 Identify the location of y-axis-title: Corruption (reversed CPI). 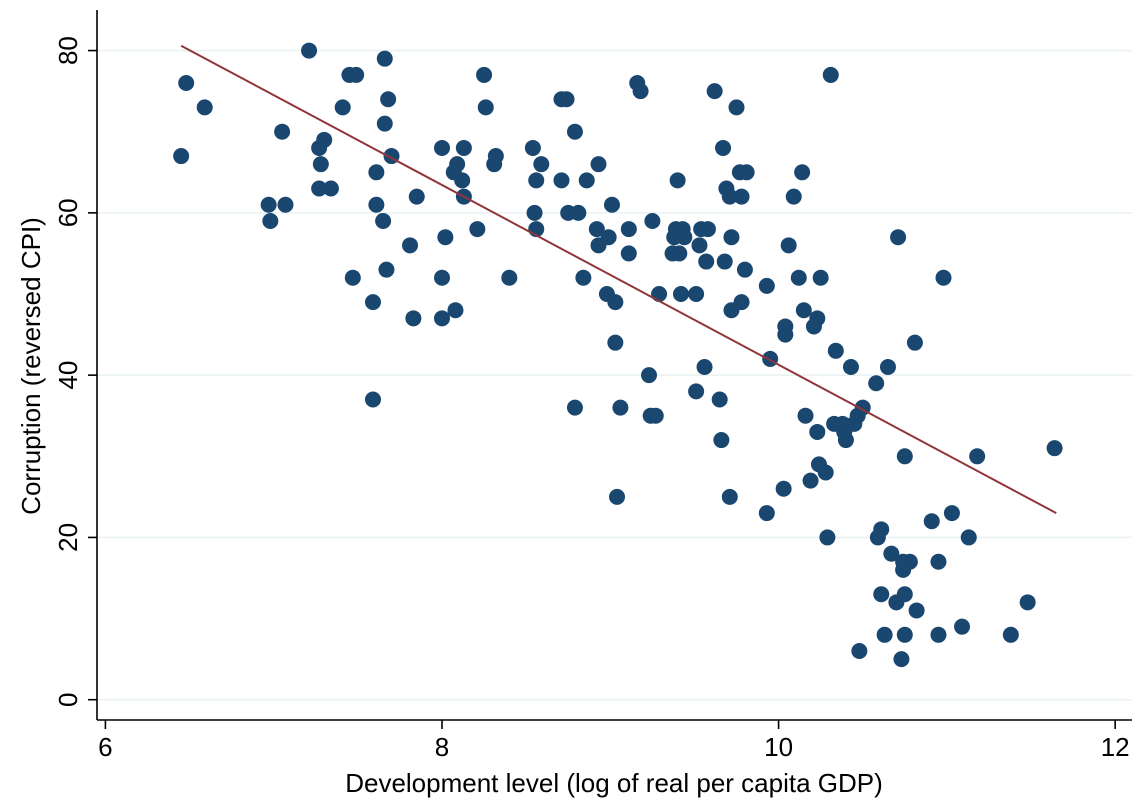
(31, 366).